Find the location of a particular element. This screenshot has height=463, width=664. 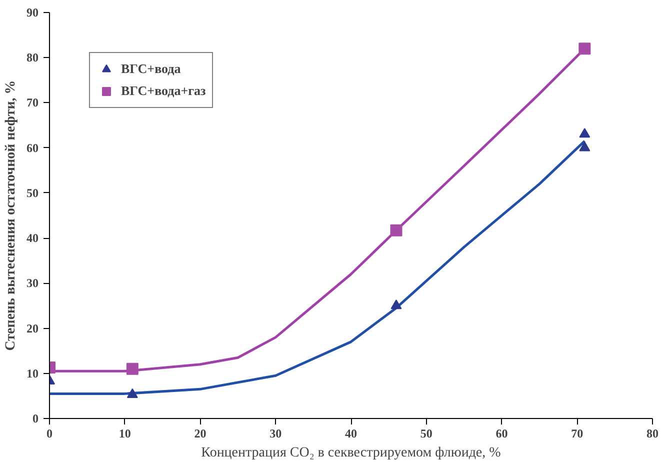

x-tick-label: 60 is located at coordinates (502, 433).